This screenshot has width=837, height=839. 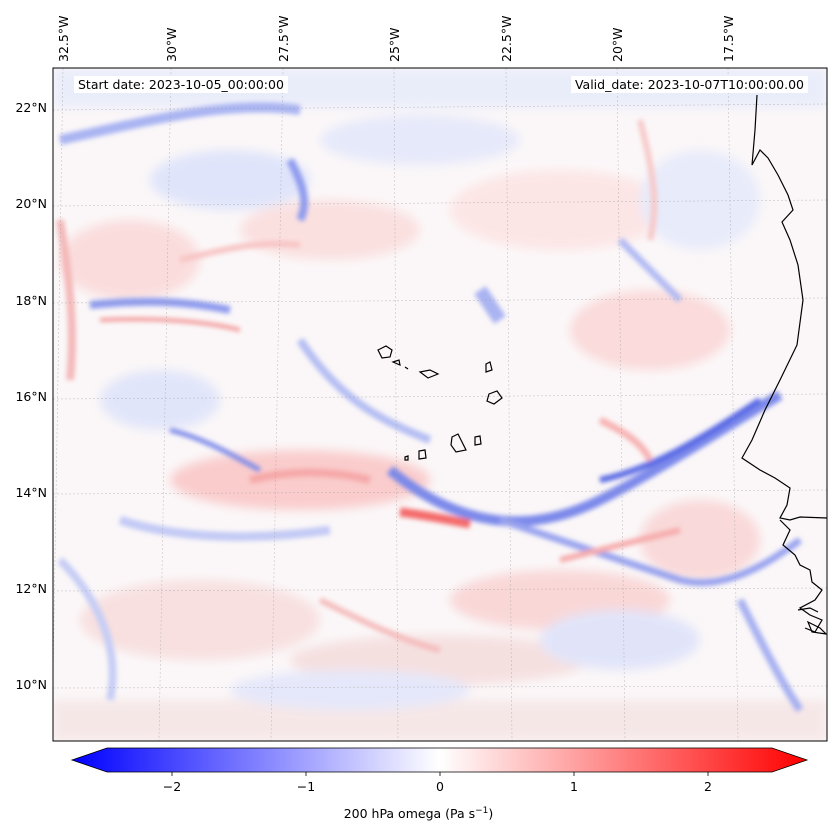 What do you see at coordinates (708, 786) in the screenshot?
I see `colorbar-tick-label: 2` at bounding box center [708, 786].